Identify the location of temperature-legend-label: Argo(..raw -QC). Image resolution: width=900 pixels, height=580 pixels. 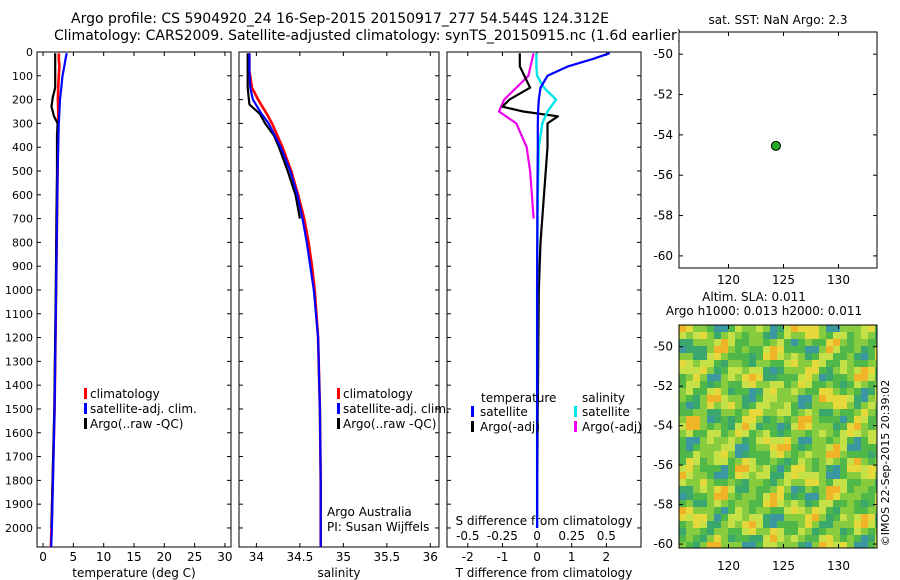
(136, 424).